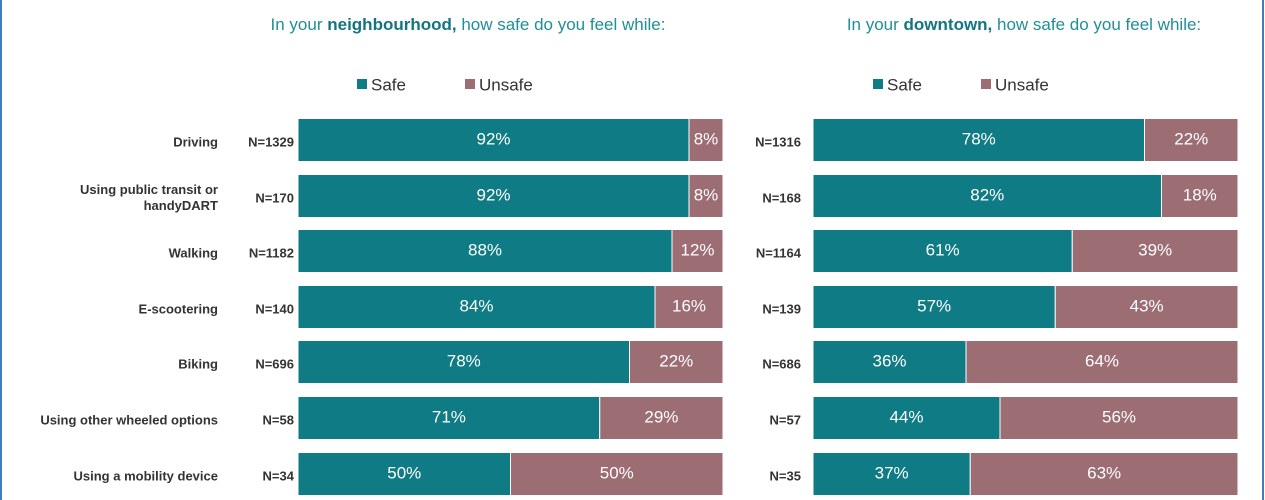  I want to click on value-label: 29%, so click(661, 416).